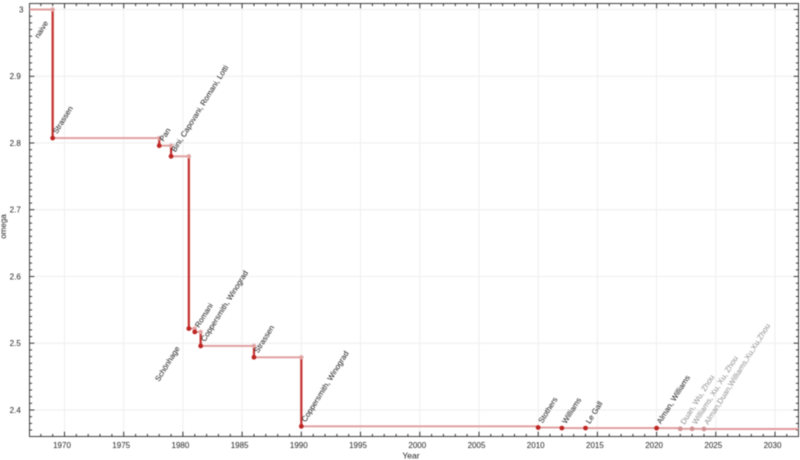 Image resolution: width=800 pixels, height=460 pixels. What do you see at coordinates (16, 76) in the screenshot?
I see `svg-text: 2.9` at bounding box center [16, 76].